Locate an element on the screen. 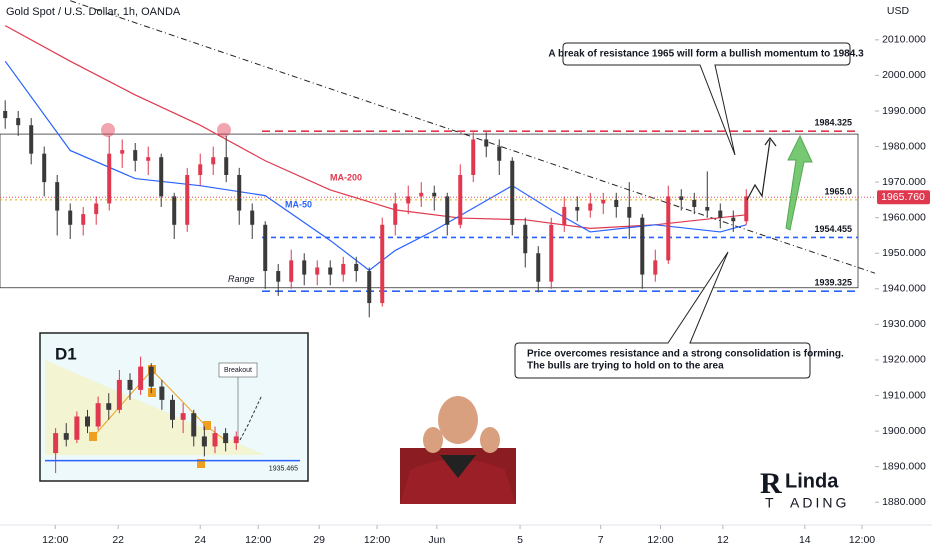  currency: USD is located at coordinates (898, 11).